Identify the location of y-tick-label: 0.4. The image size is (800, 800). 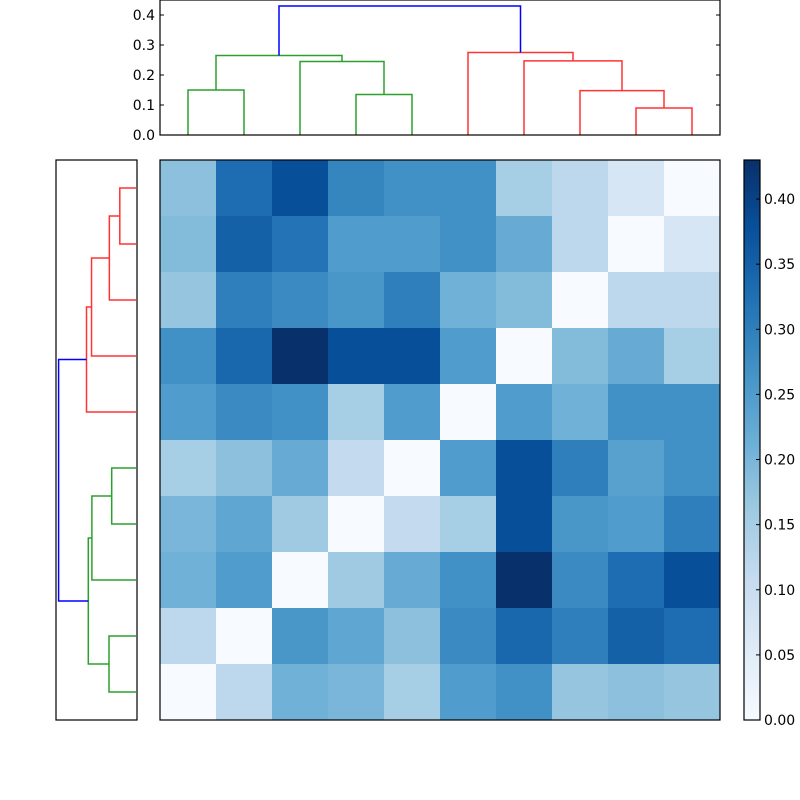
(144, 16).